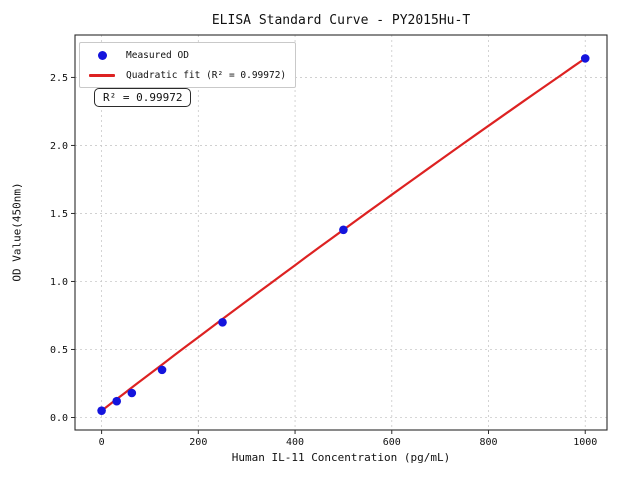 This screenshot has height=480, width=640. Describe the element at coordinates (102, 442) in the screenshot. I see `x-tick-label: 0` at that location.